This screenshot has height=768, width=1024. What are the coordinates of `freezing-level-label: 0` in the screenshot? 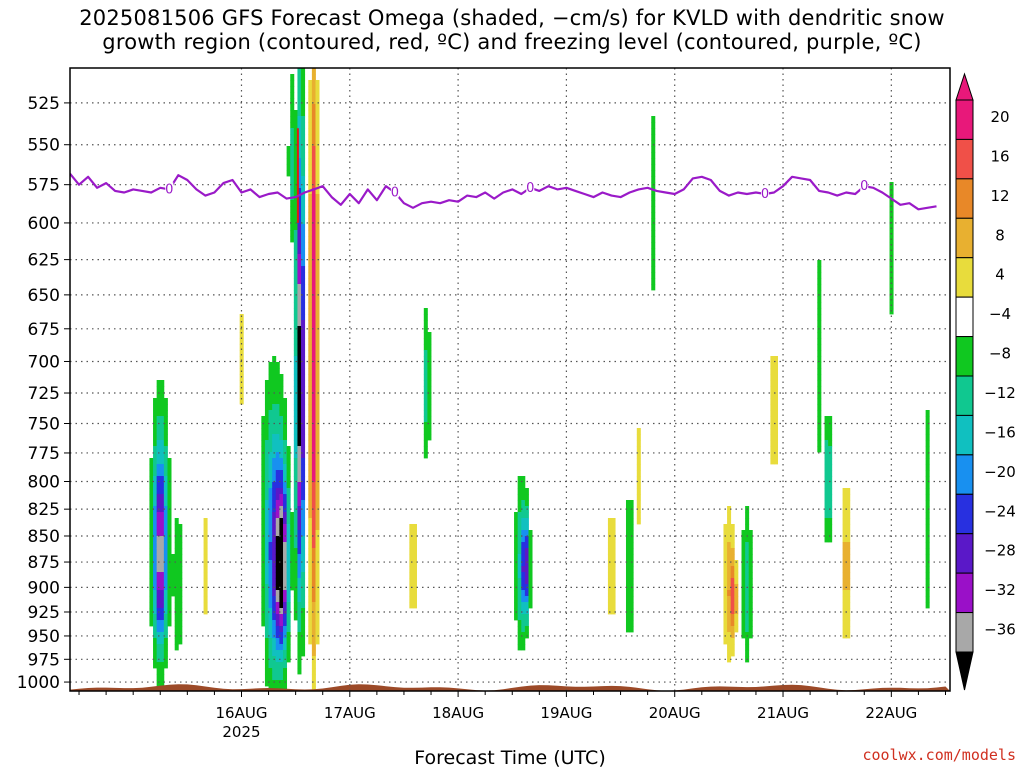 It's located at (864, 186).